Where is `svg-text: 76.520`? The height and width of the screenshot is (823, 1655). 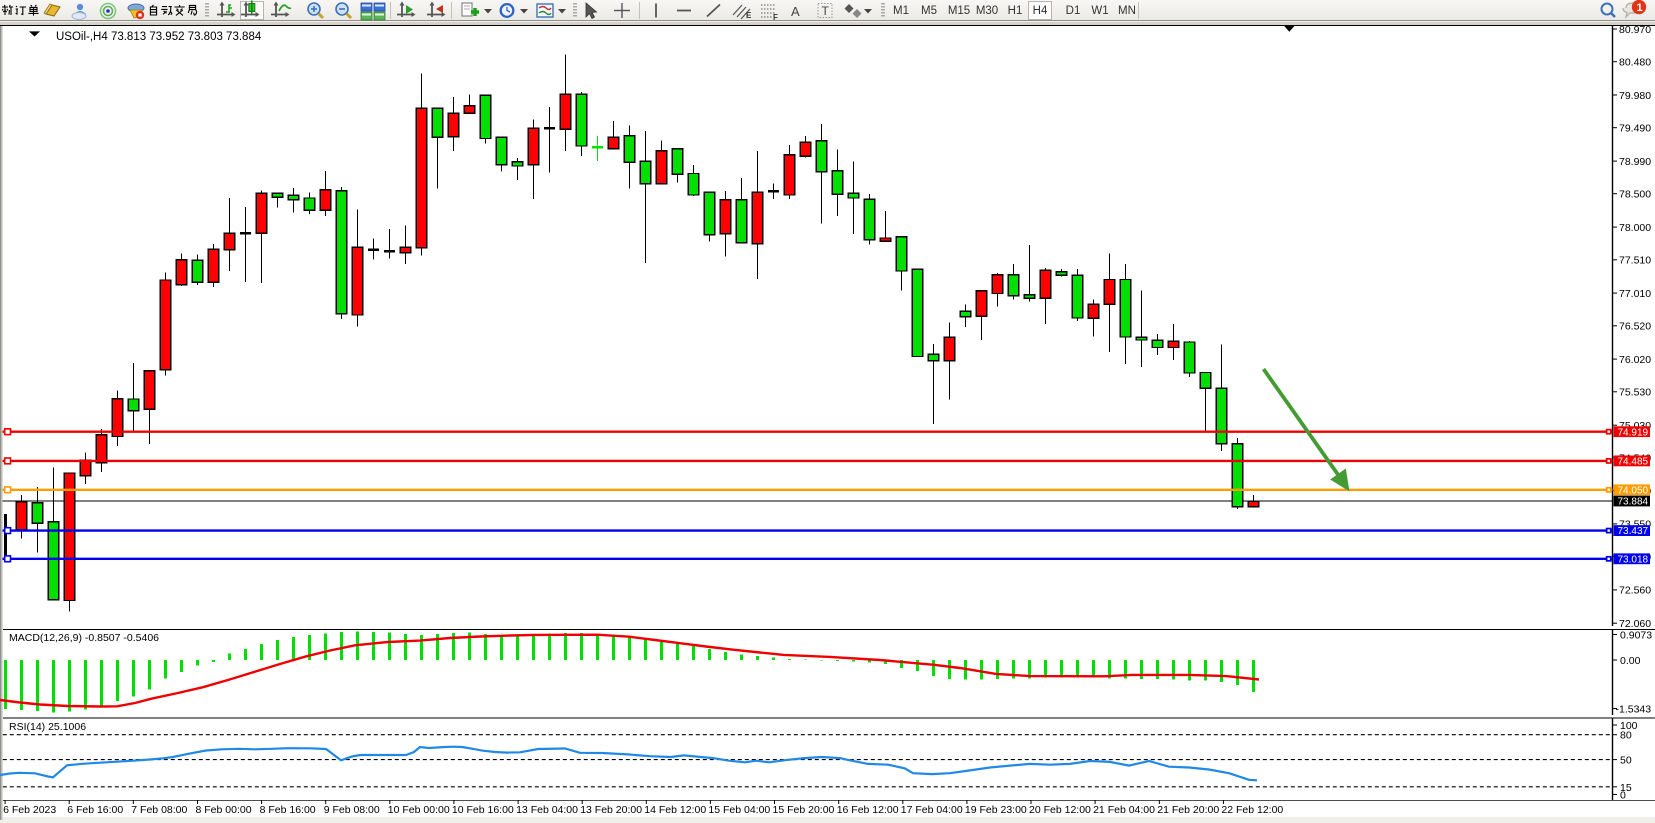 svg-text: 76.520 is located at coordinates (1635, 327).